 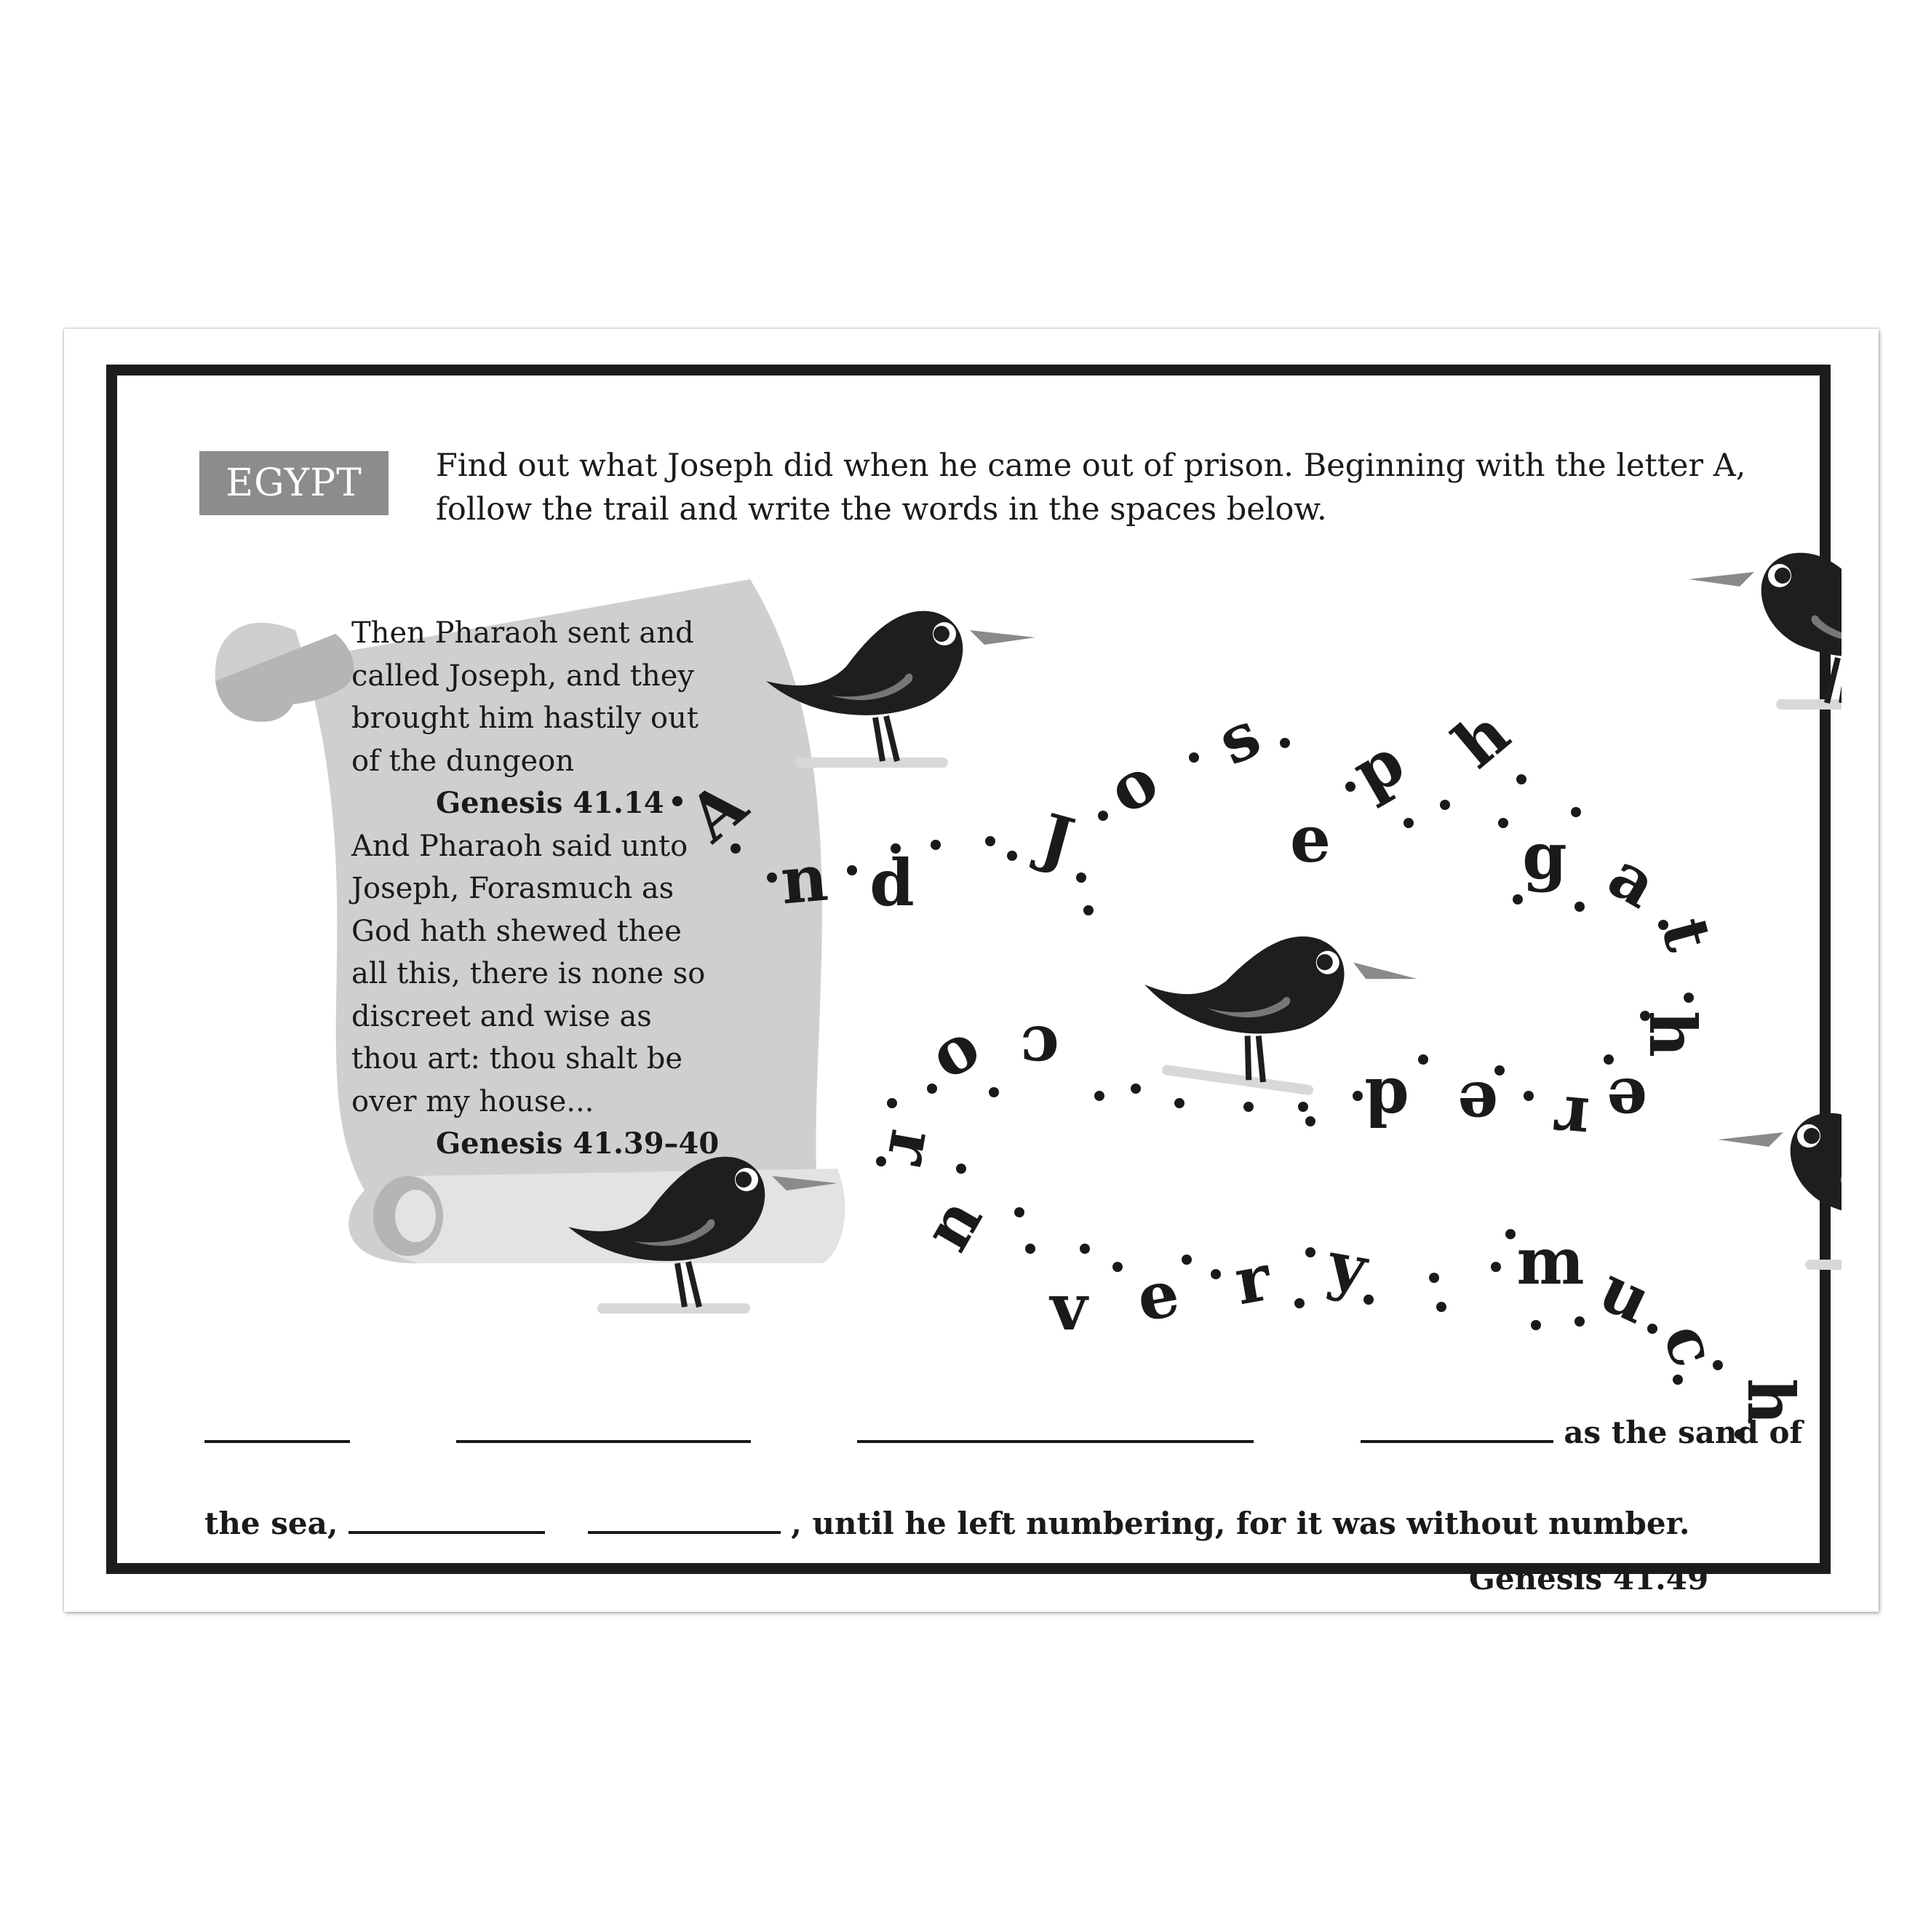 I want to click on trail-letter: y, so click(x=1347, y=1266).